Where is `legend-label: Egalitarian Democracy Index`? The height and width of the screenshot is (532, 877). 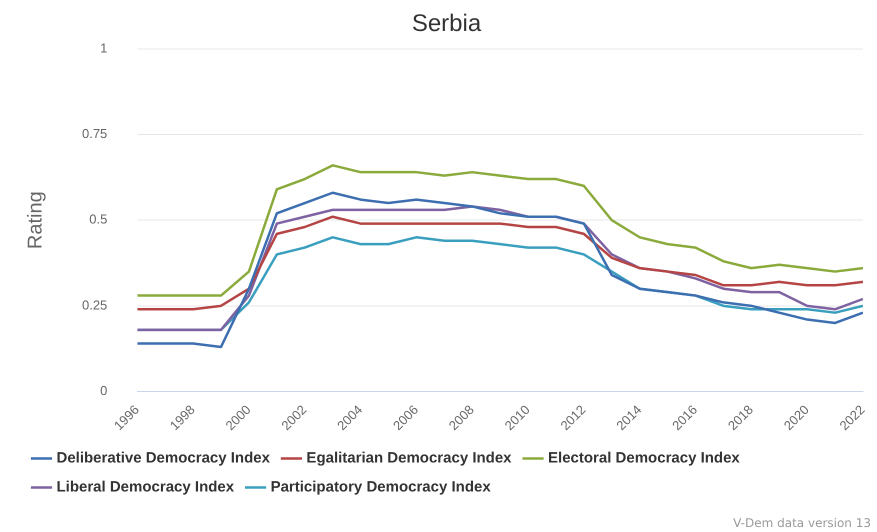
legend-label: Egalitarian Democracy Index is located at coordinates (409, 458).